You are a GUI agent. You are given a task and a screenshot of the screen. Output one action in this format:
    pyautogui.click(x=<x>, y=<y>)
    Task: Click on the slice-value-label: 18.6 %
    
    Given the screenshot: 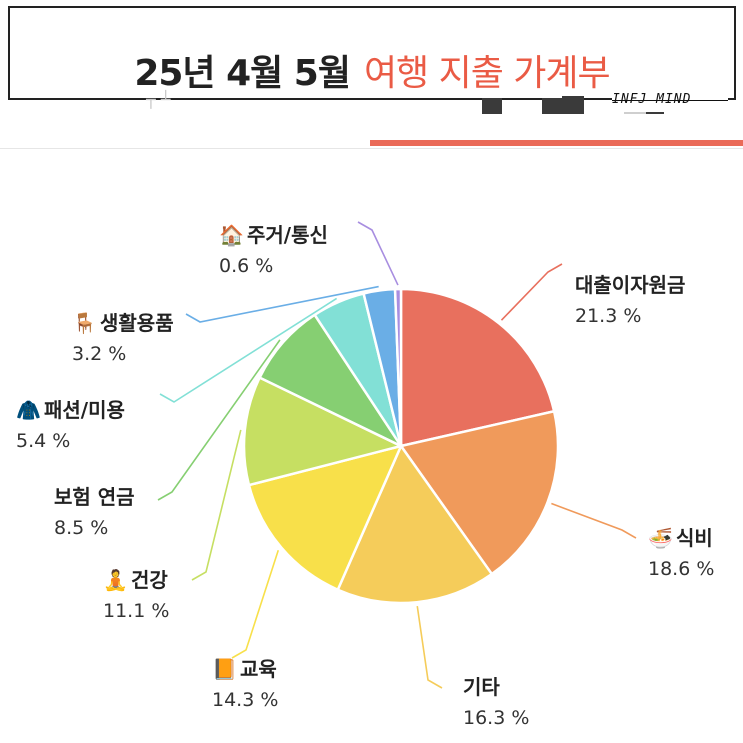 What is the action you would take?
    pyautogui.click(x=681, y=569)
    